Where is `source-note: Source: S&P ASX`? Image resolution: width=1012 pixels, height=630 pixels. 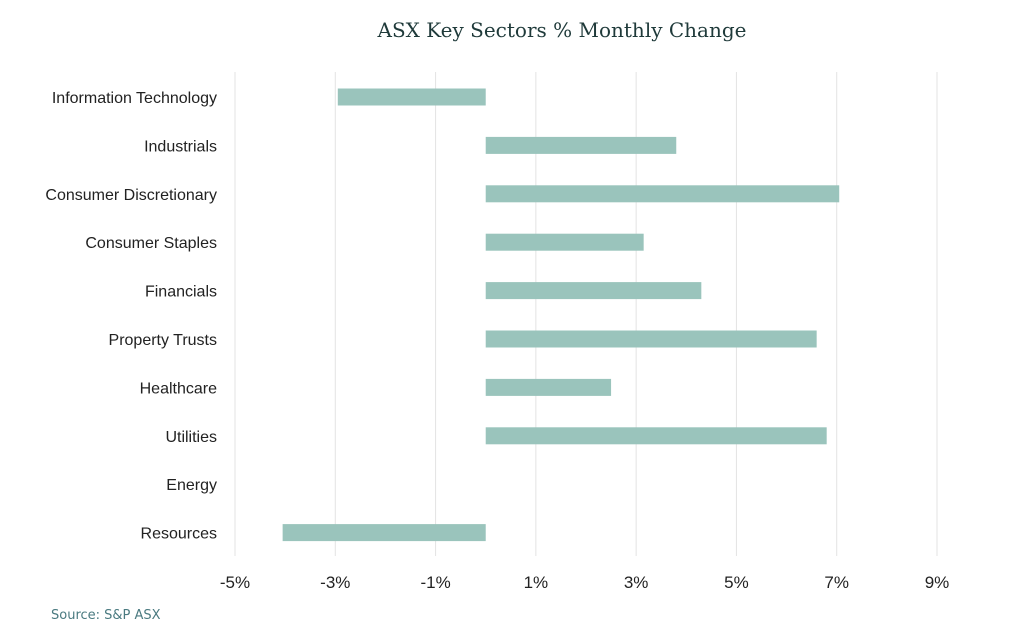 source-note: Source: S&P ASX is located at coordinates (106, 615).